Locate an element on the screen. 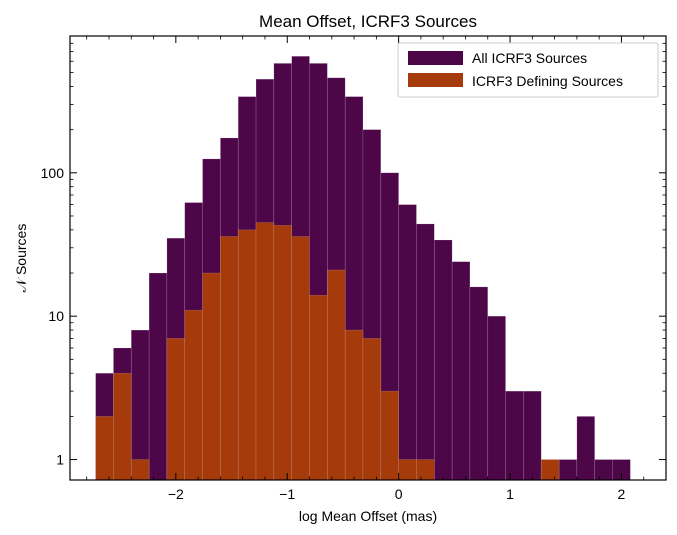 The height and width of the screenshot is (535, 677). y-tick-label: 100 is located at coordinates (53, 173).